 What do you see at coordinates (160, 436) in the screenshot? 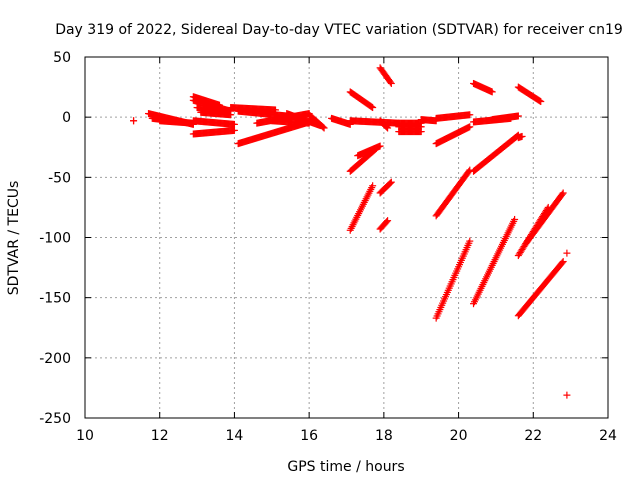
I see `x-tick-label: 12` at bounding box center [160, 436].